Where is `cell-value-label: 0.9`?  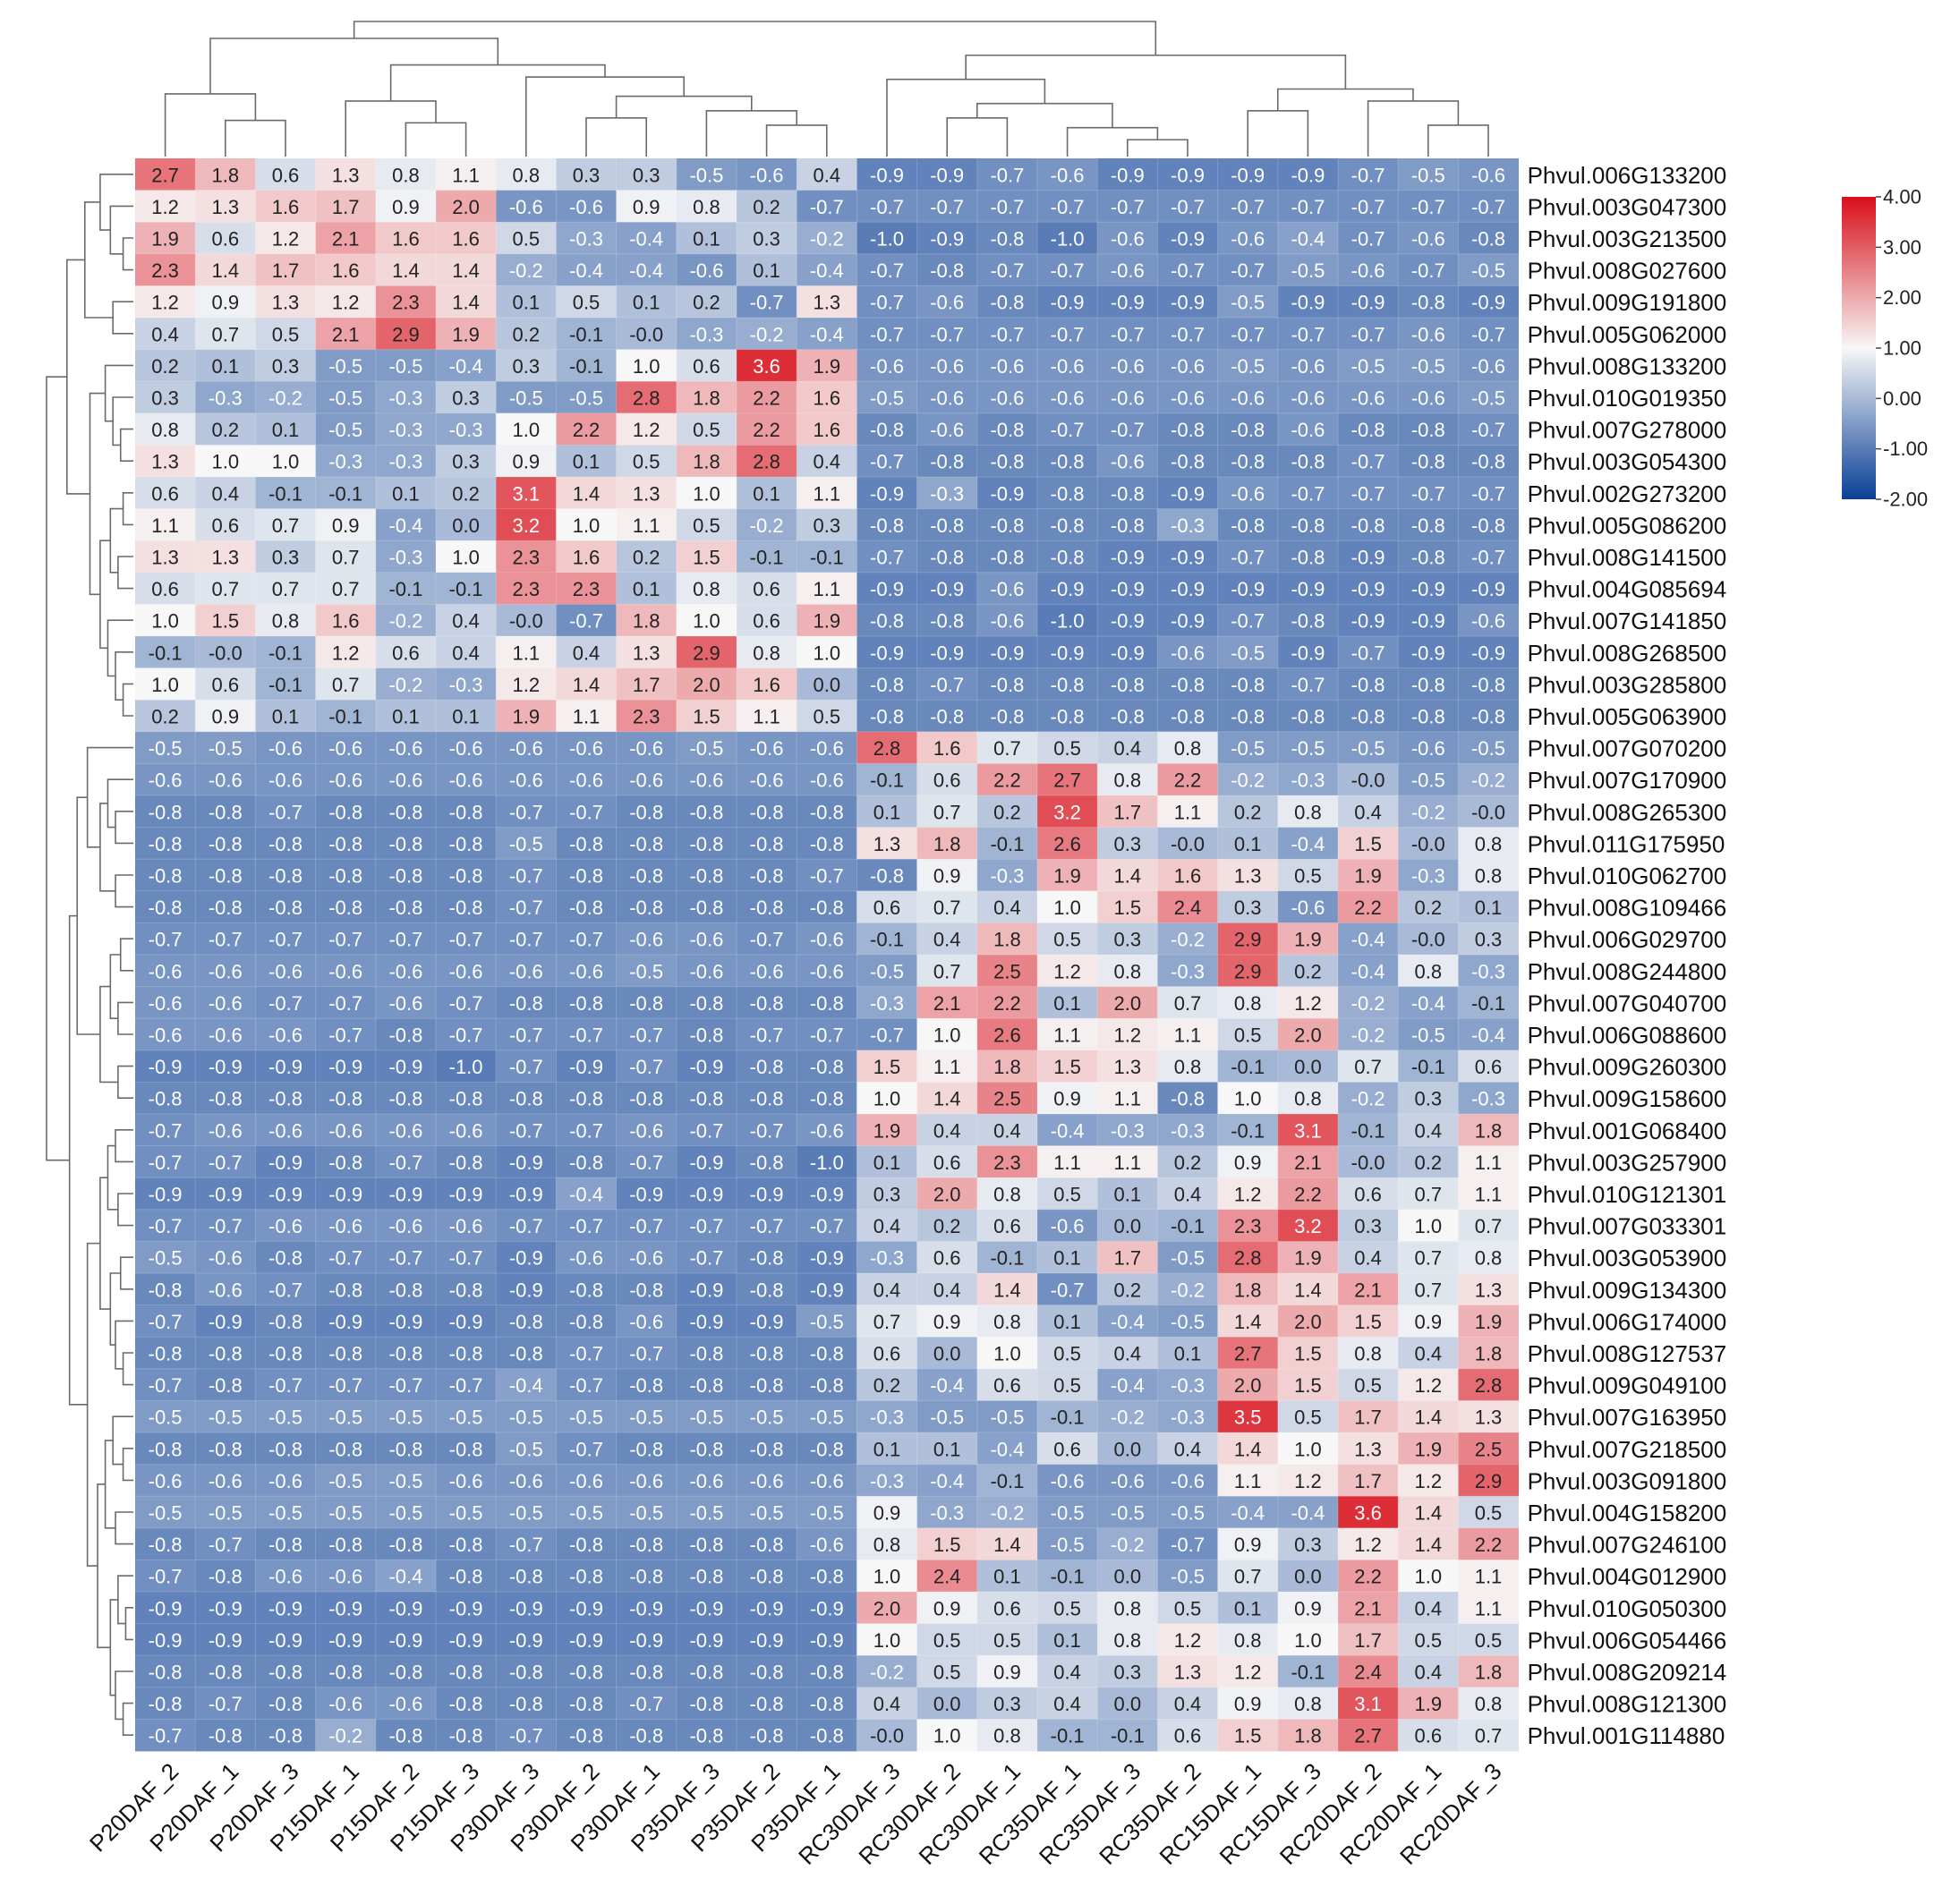 cell-value-label: 0.9 is located at coordinates (226, 303).